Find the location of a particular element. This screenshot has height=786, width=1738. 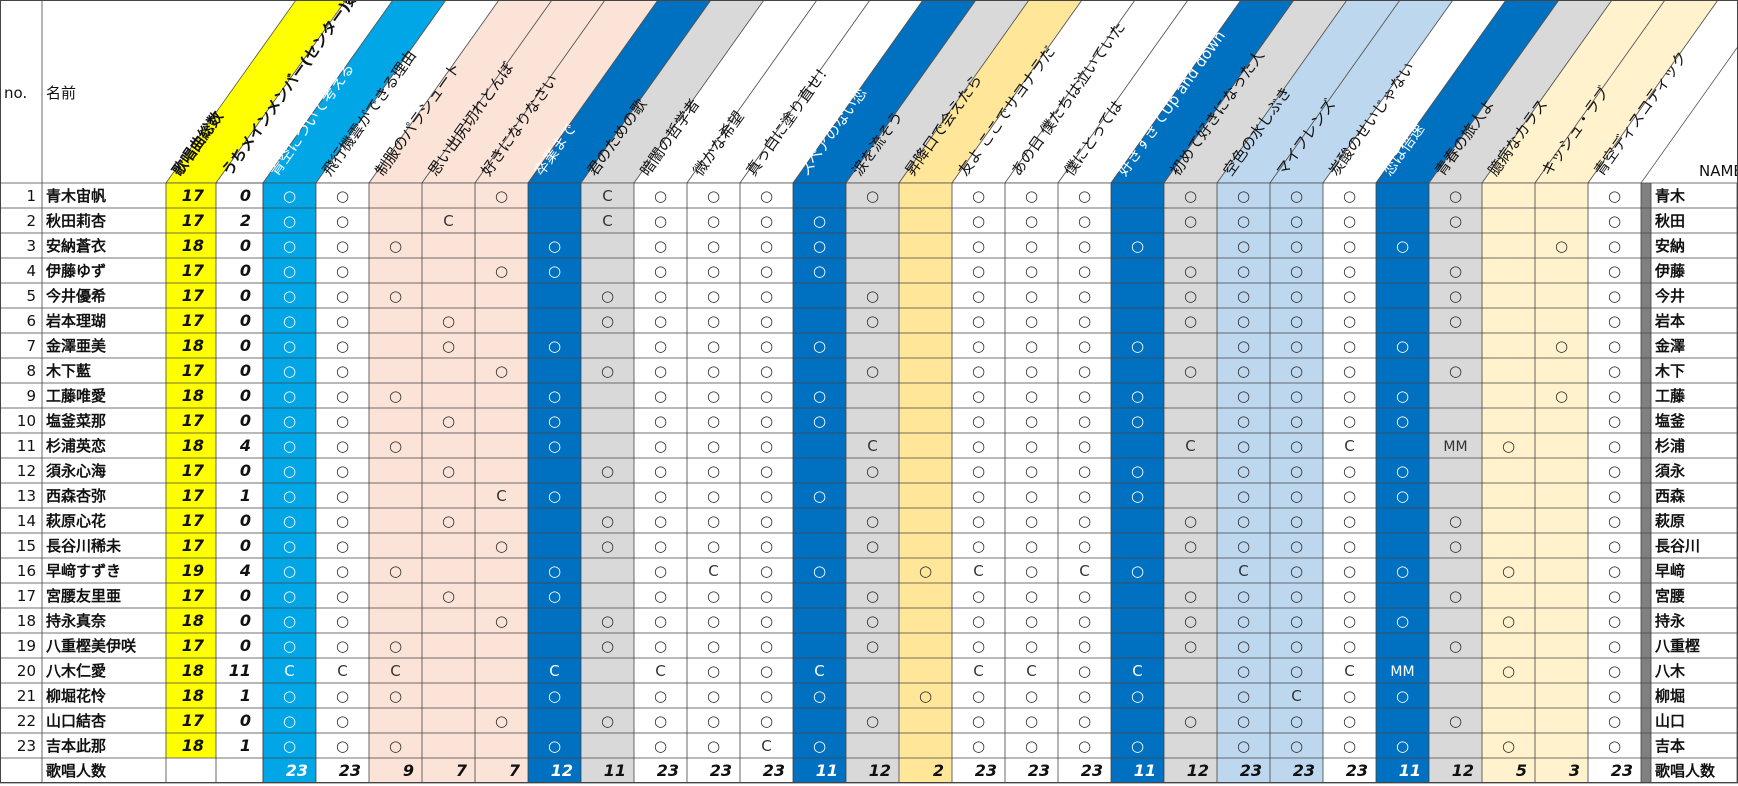

member-no: 9 is located at coordinates (31, 396).